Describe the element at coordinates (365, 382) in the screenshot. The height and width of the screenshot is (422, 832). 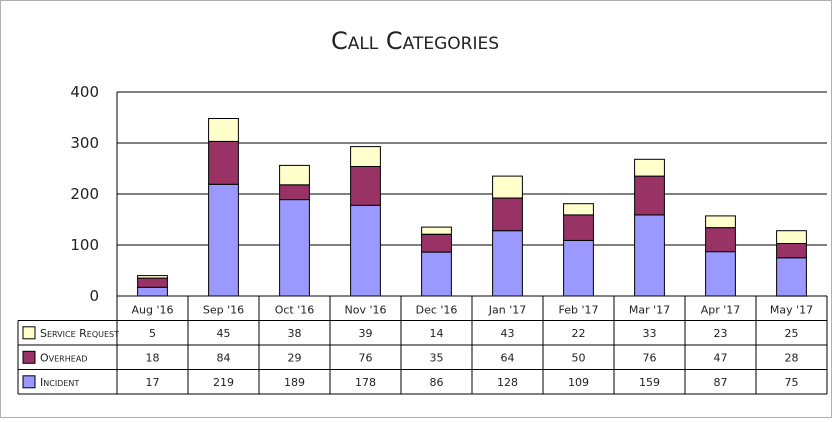
I see `data-table-cell: 178` at that location.